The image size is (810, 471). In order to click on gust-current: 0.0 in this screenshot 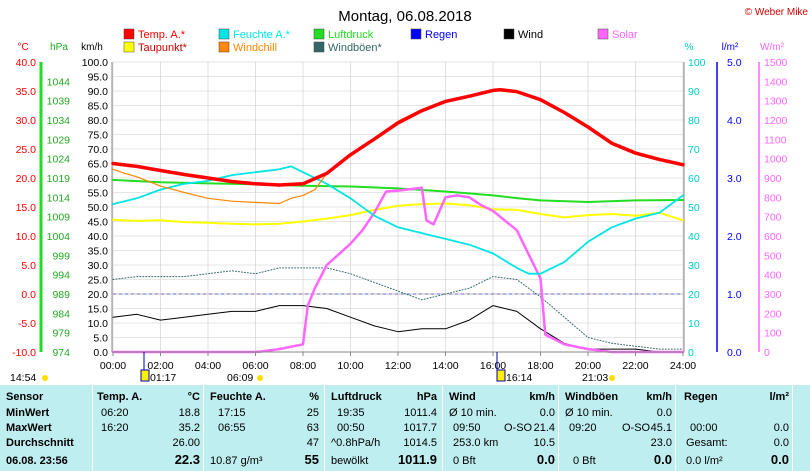, I will do `click(662, 459)`.